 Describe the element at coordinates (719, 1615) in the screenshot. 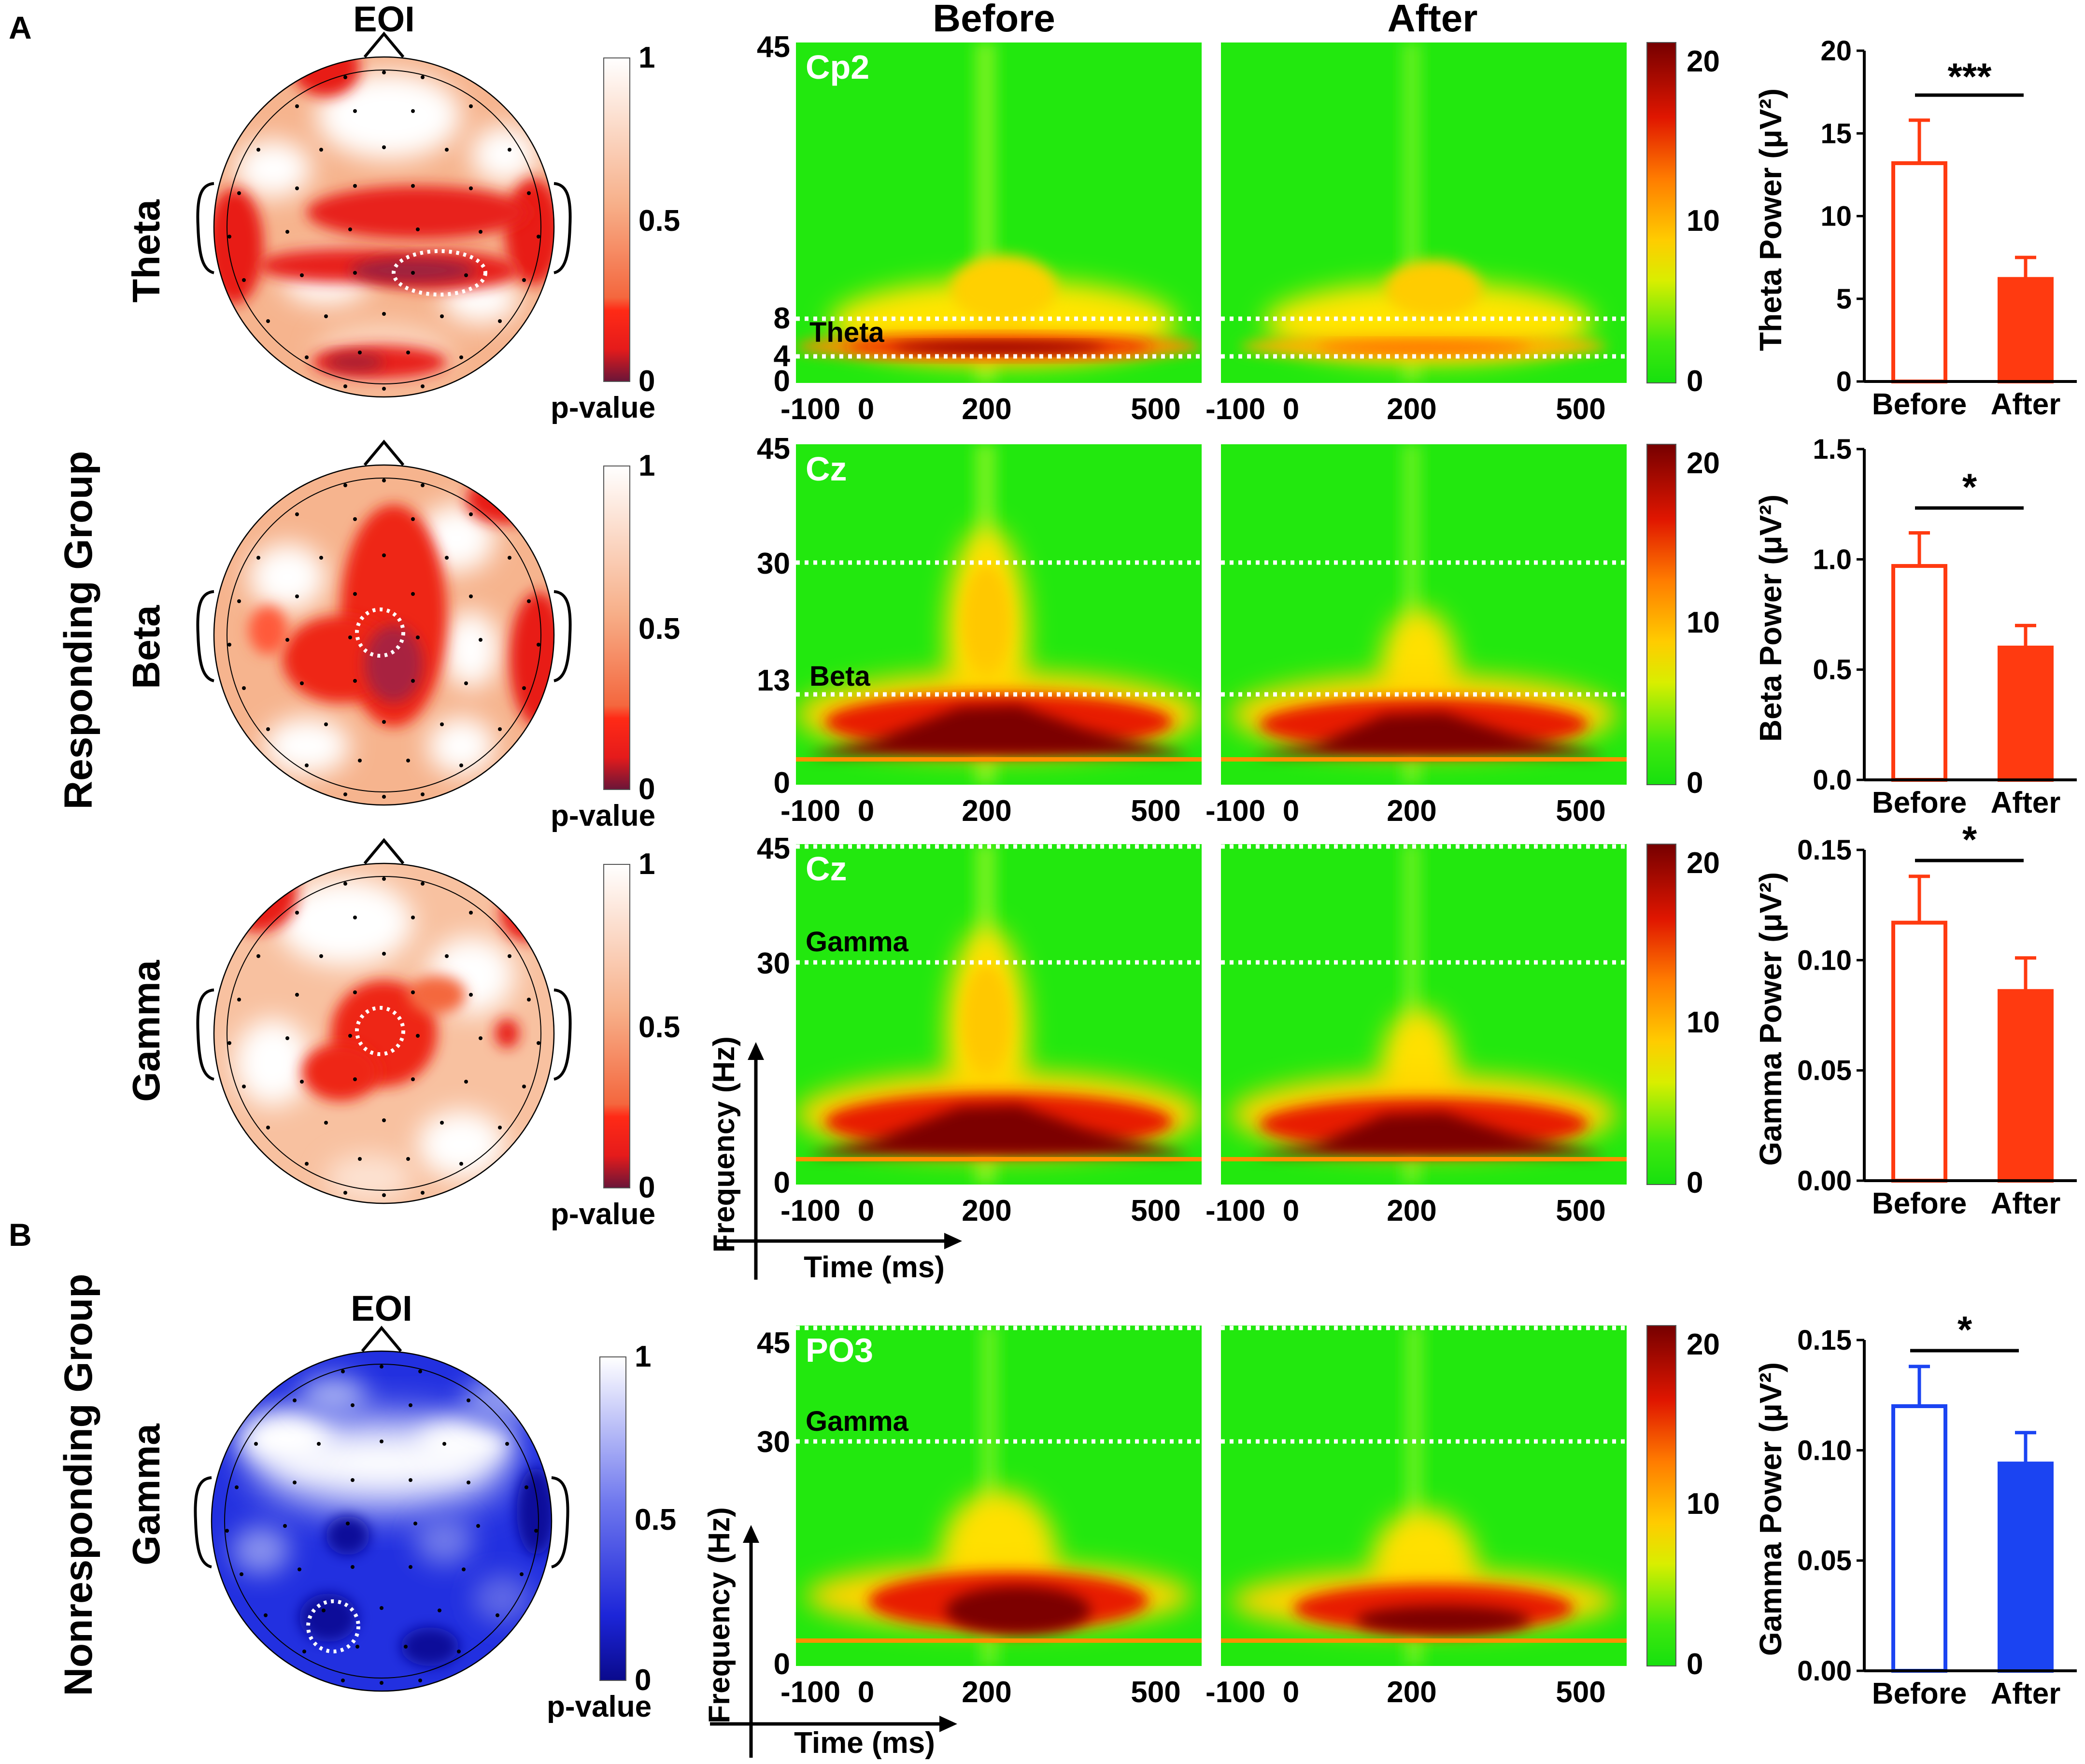

I see `frequency-axis-label: Frequency (Hz)` at that location.